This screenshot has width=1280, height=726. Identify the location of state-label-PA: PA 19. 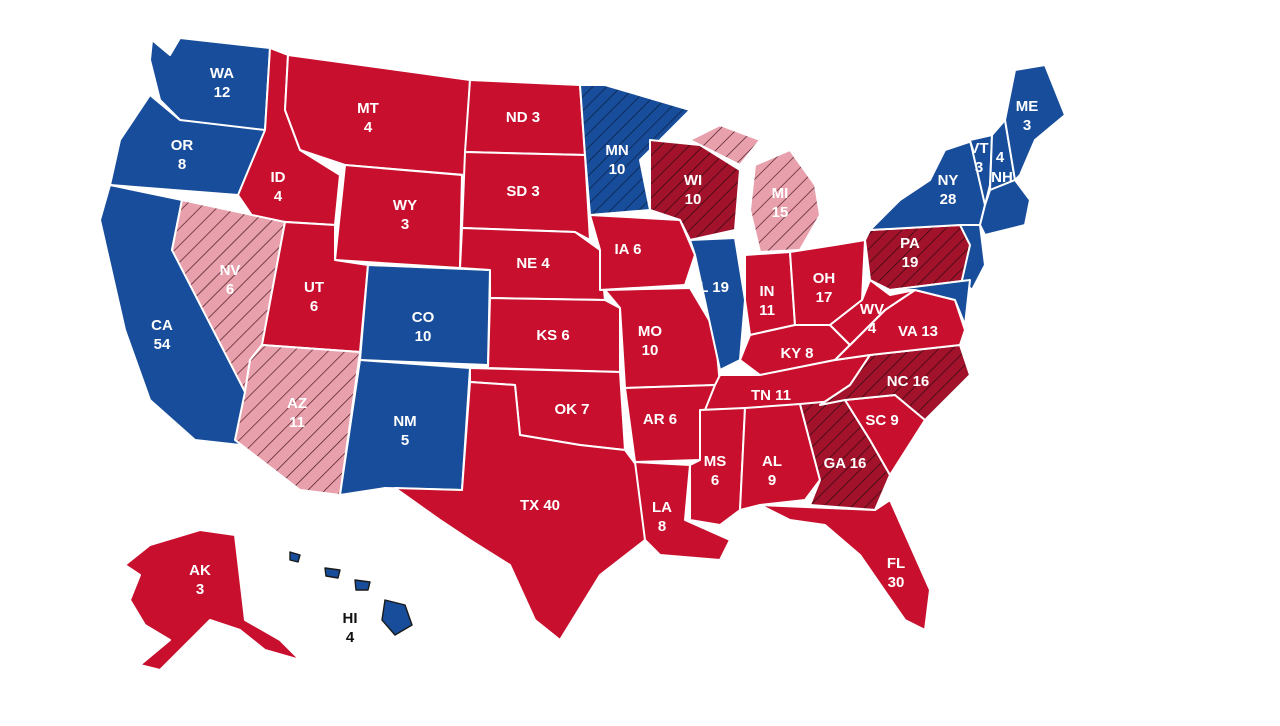
(910, 253).